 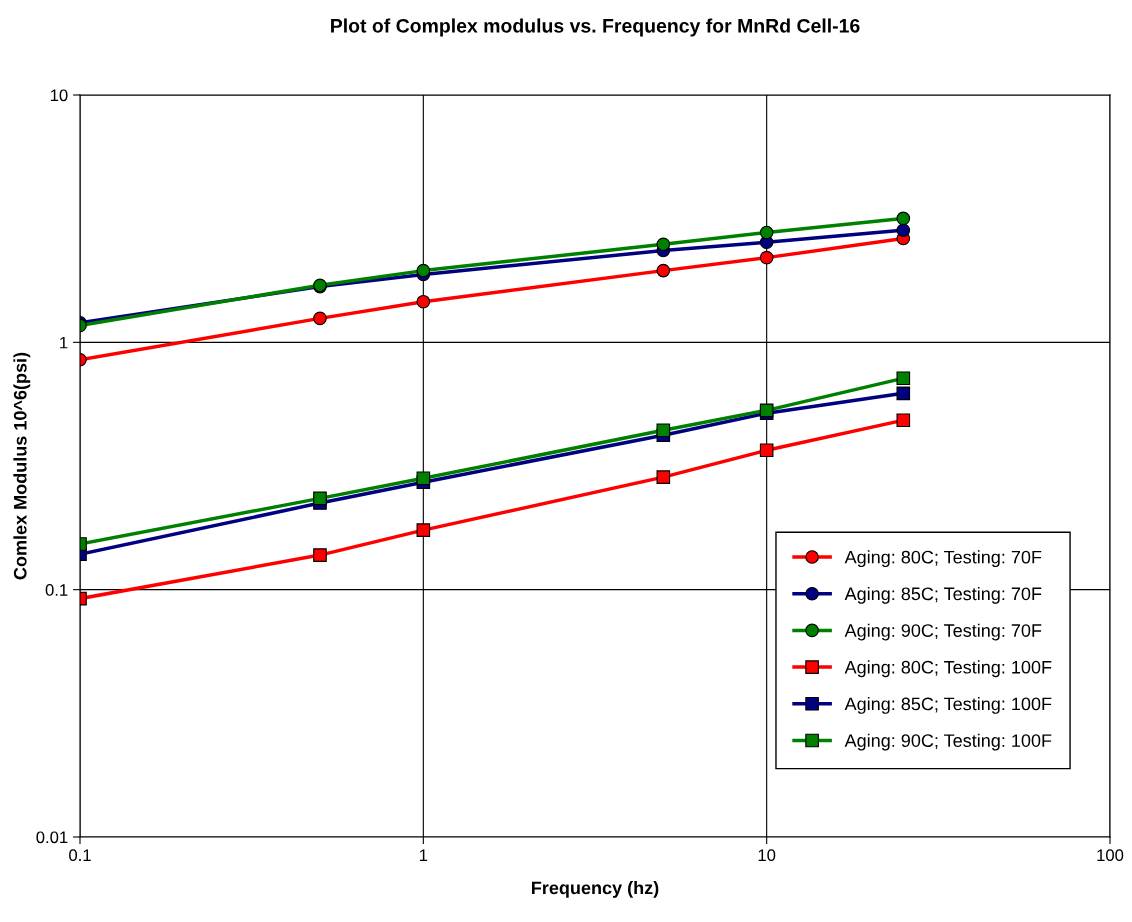 I want to click on legend-label: Aging: 85C; Testing: 100F, so click(x=948, y=705).